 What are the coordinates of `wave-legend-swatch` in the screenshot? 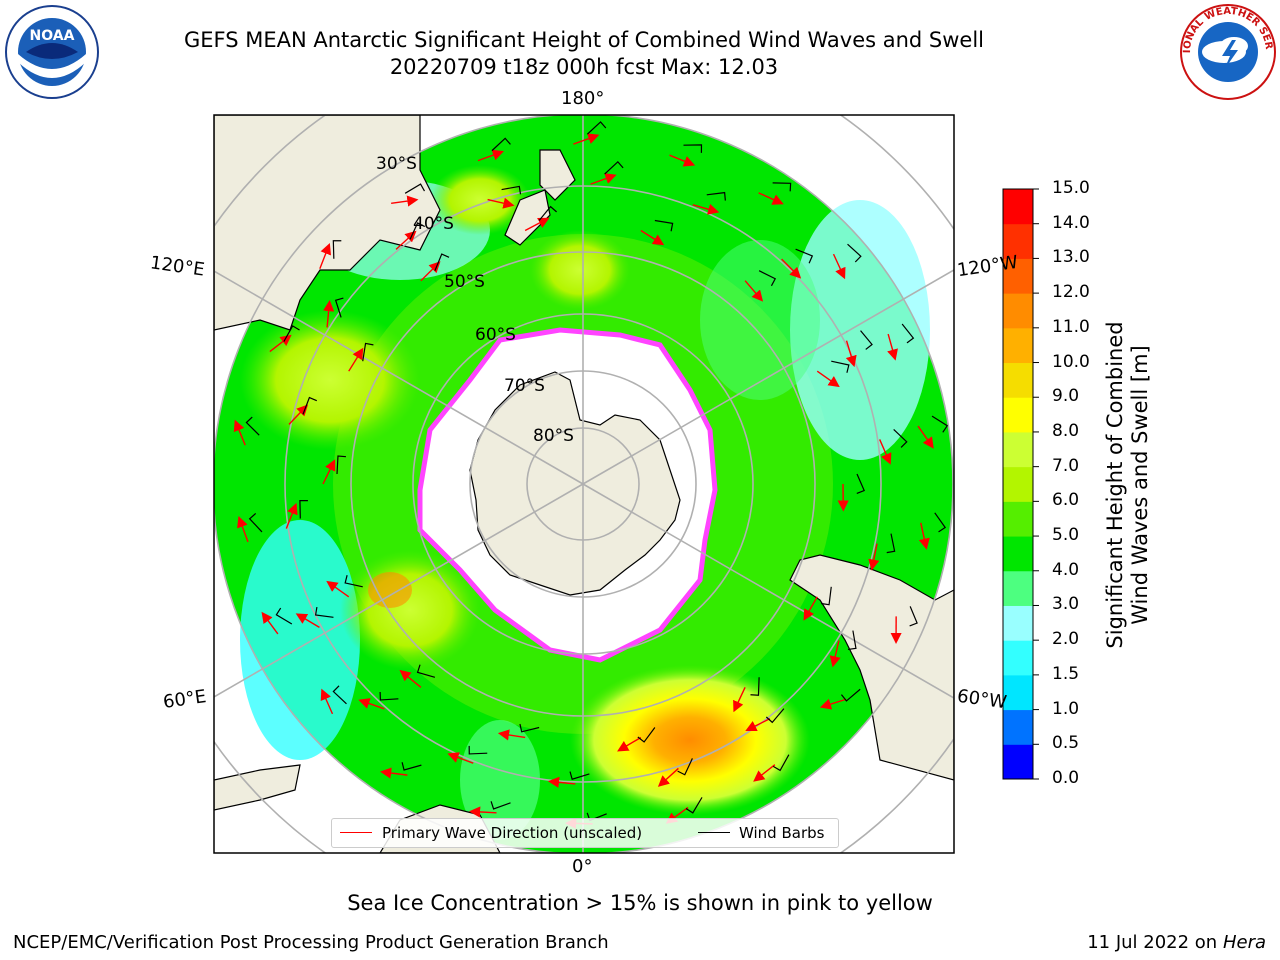 It's located at (356, 832).